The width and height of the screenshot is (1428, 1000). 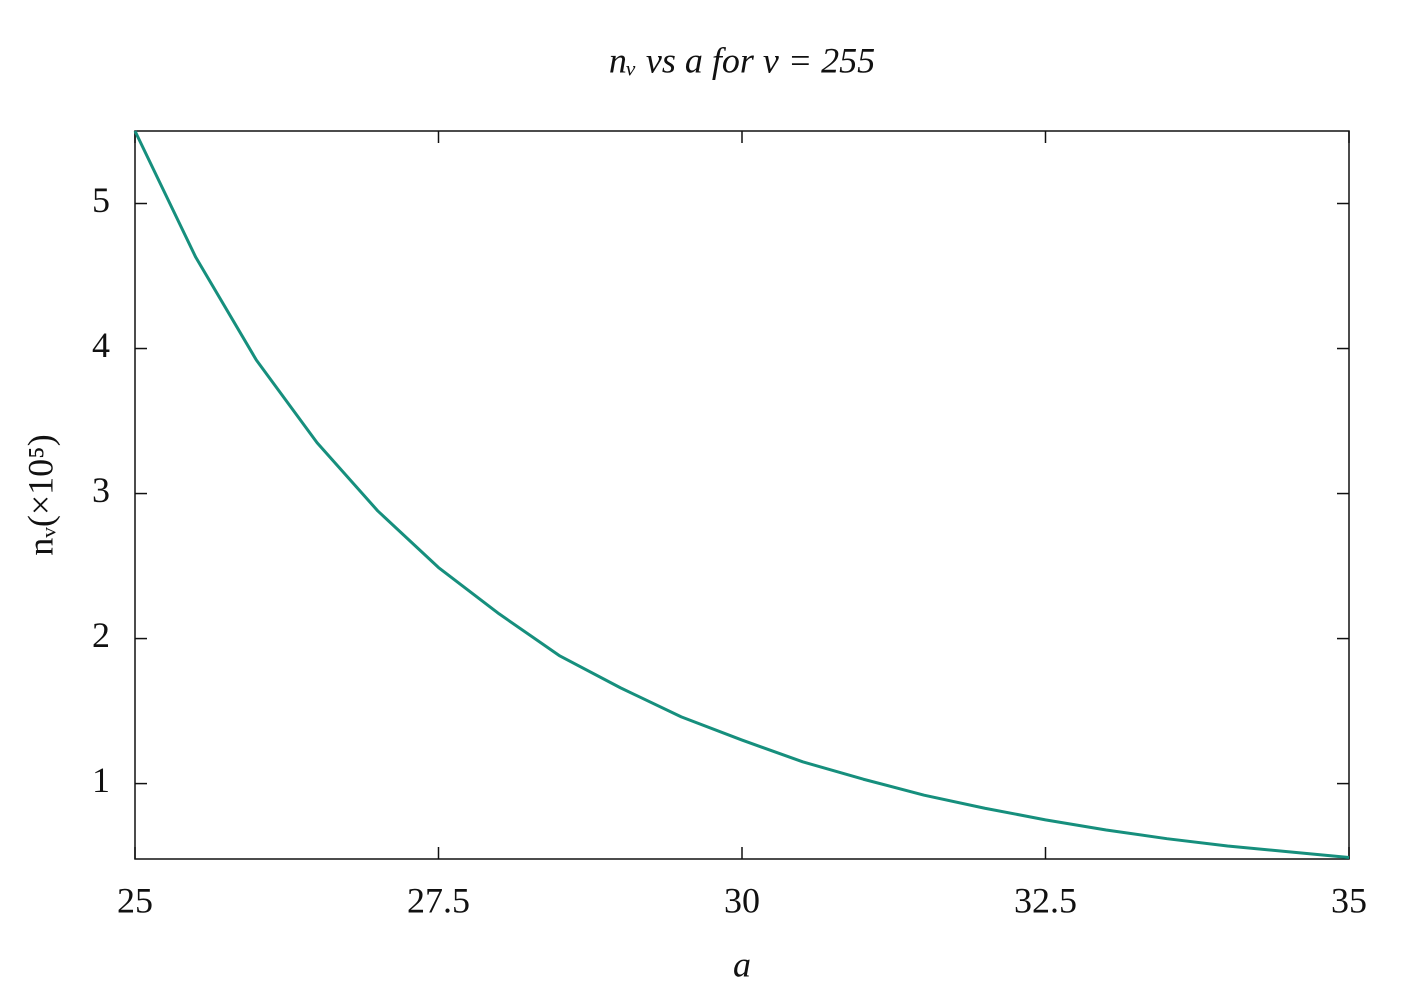 What do you see at coordinates (101, 635) in the screenshot?
I see `y-tick-label: 2` at bounding box center [101, 635].